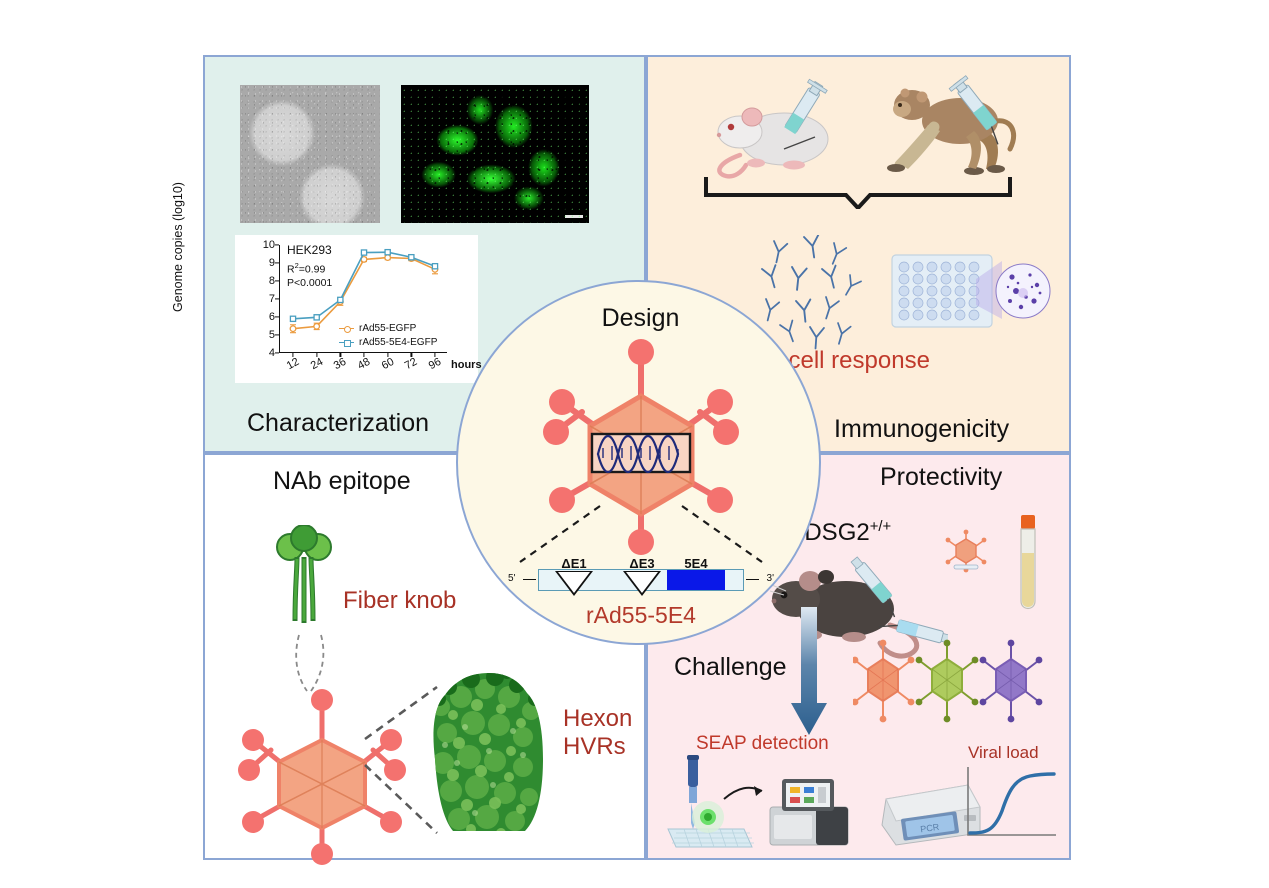 The height and width of the screenshot is (888, 1269). What do you see at coordinates (781, 129) in the screenshot?
I see `mouse-injection-illustration` at bounding box center [781, 129].